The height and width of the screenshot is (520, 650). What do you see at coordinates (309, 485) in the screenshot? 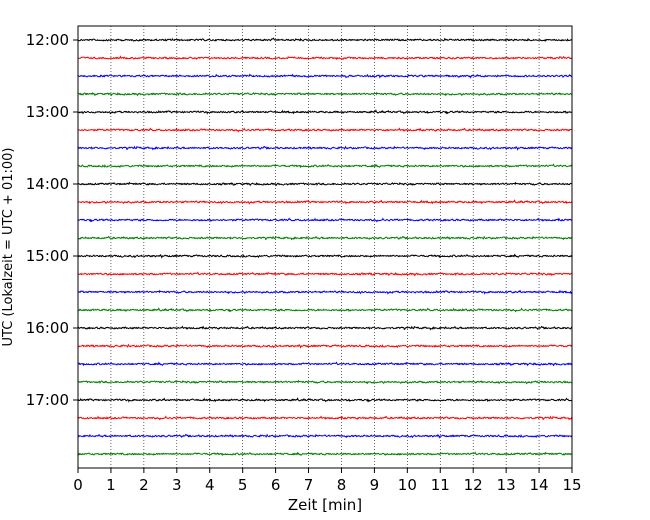
I see `x-tick-label: 7` at bounding box center [309, 485].